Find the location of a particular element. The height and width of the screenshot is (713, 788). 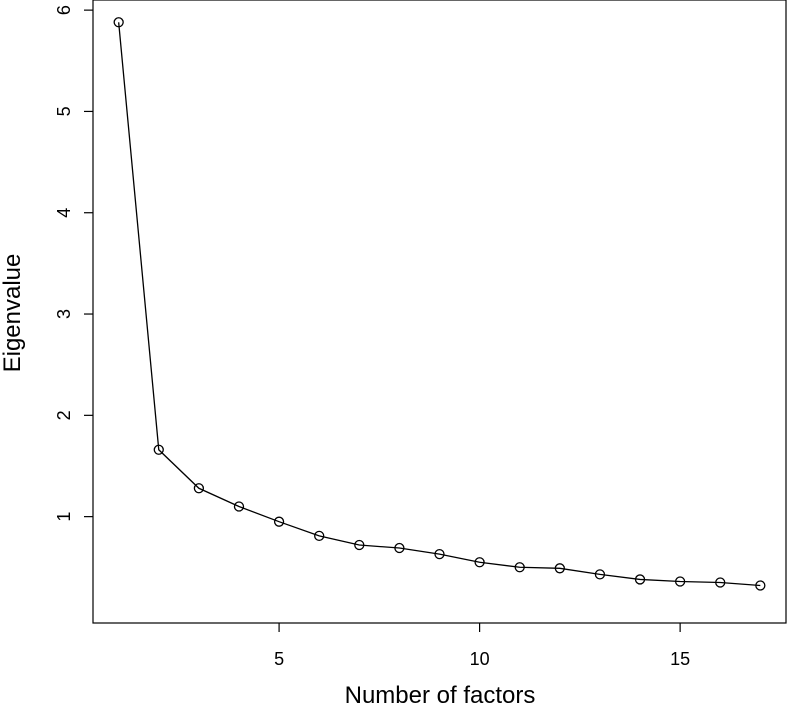

y-tick-label-3: 3 is located at coordinates (64, 314).